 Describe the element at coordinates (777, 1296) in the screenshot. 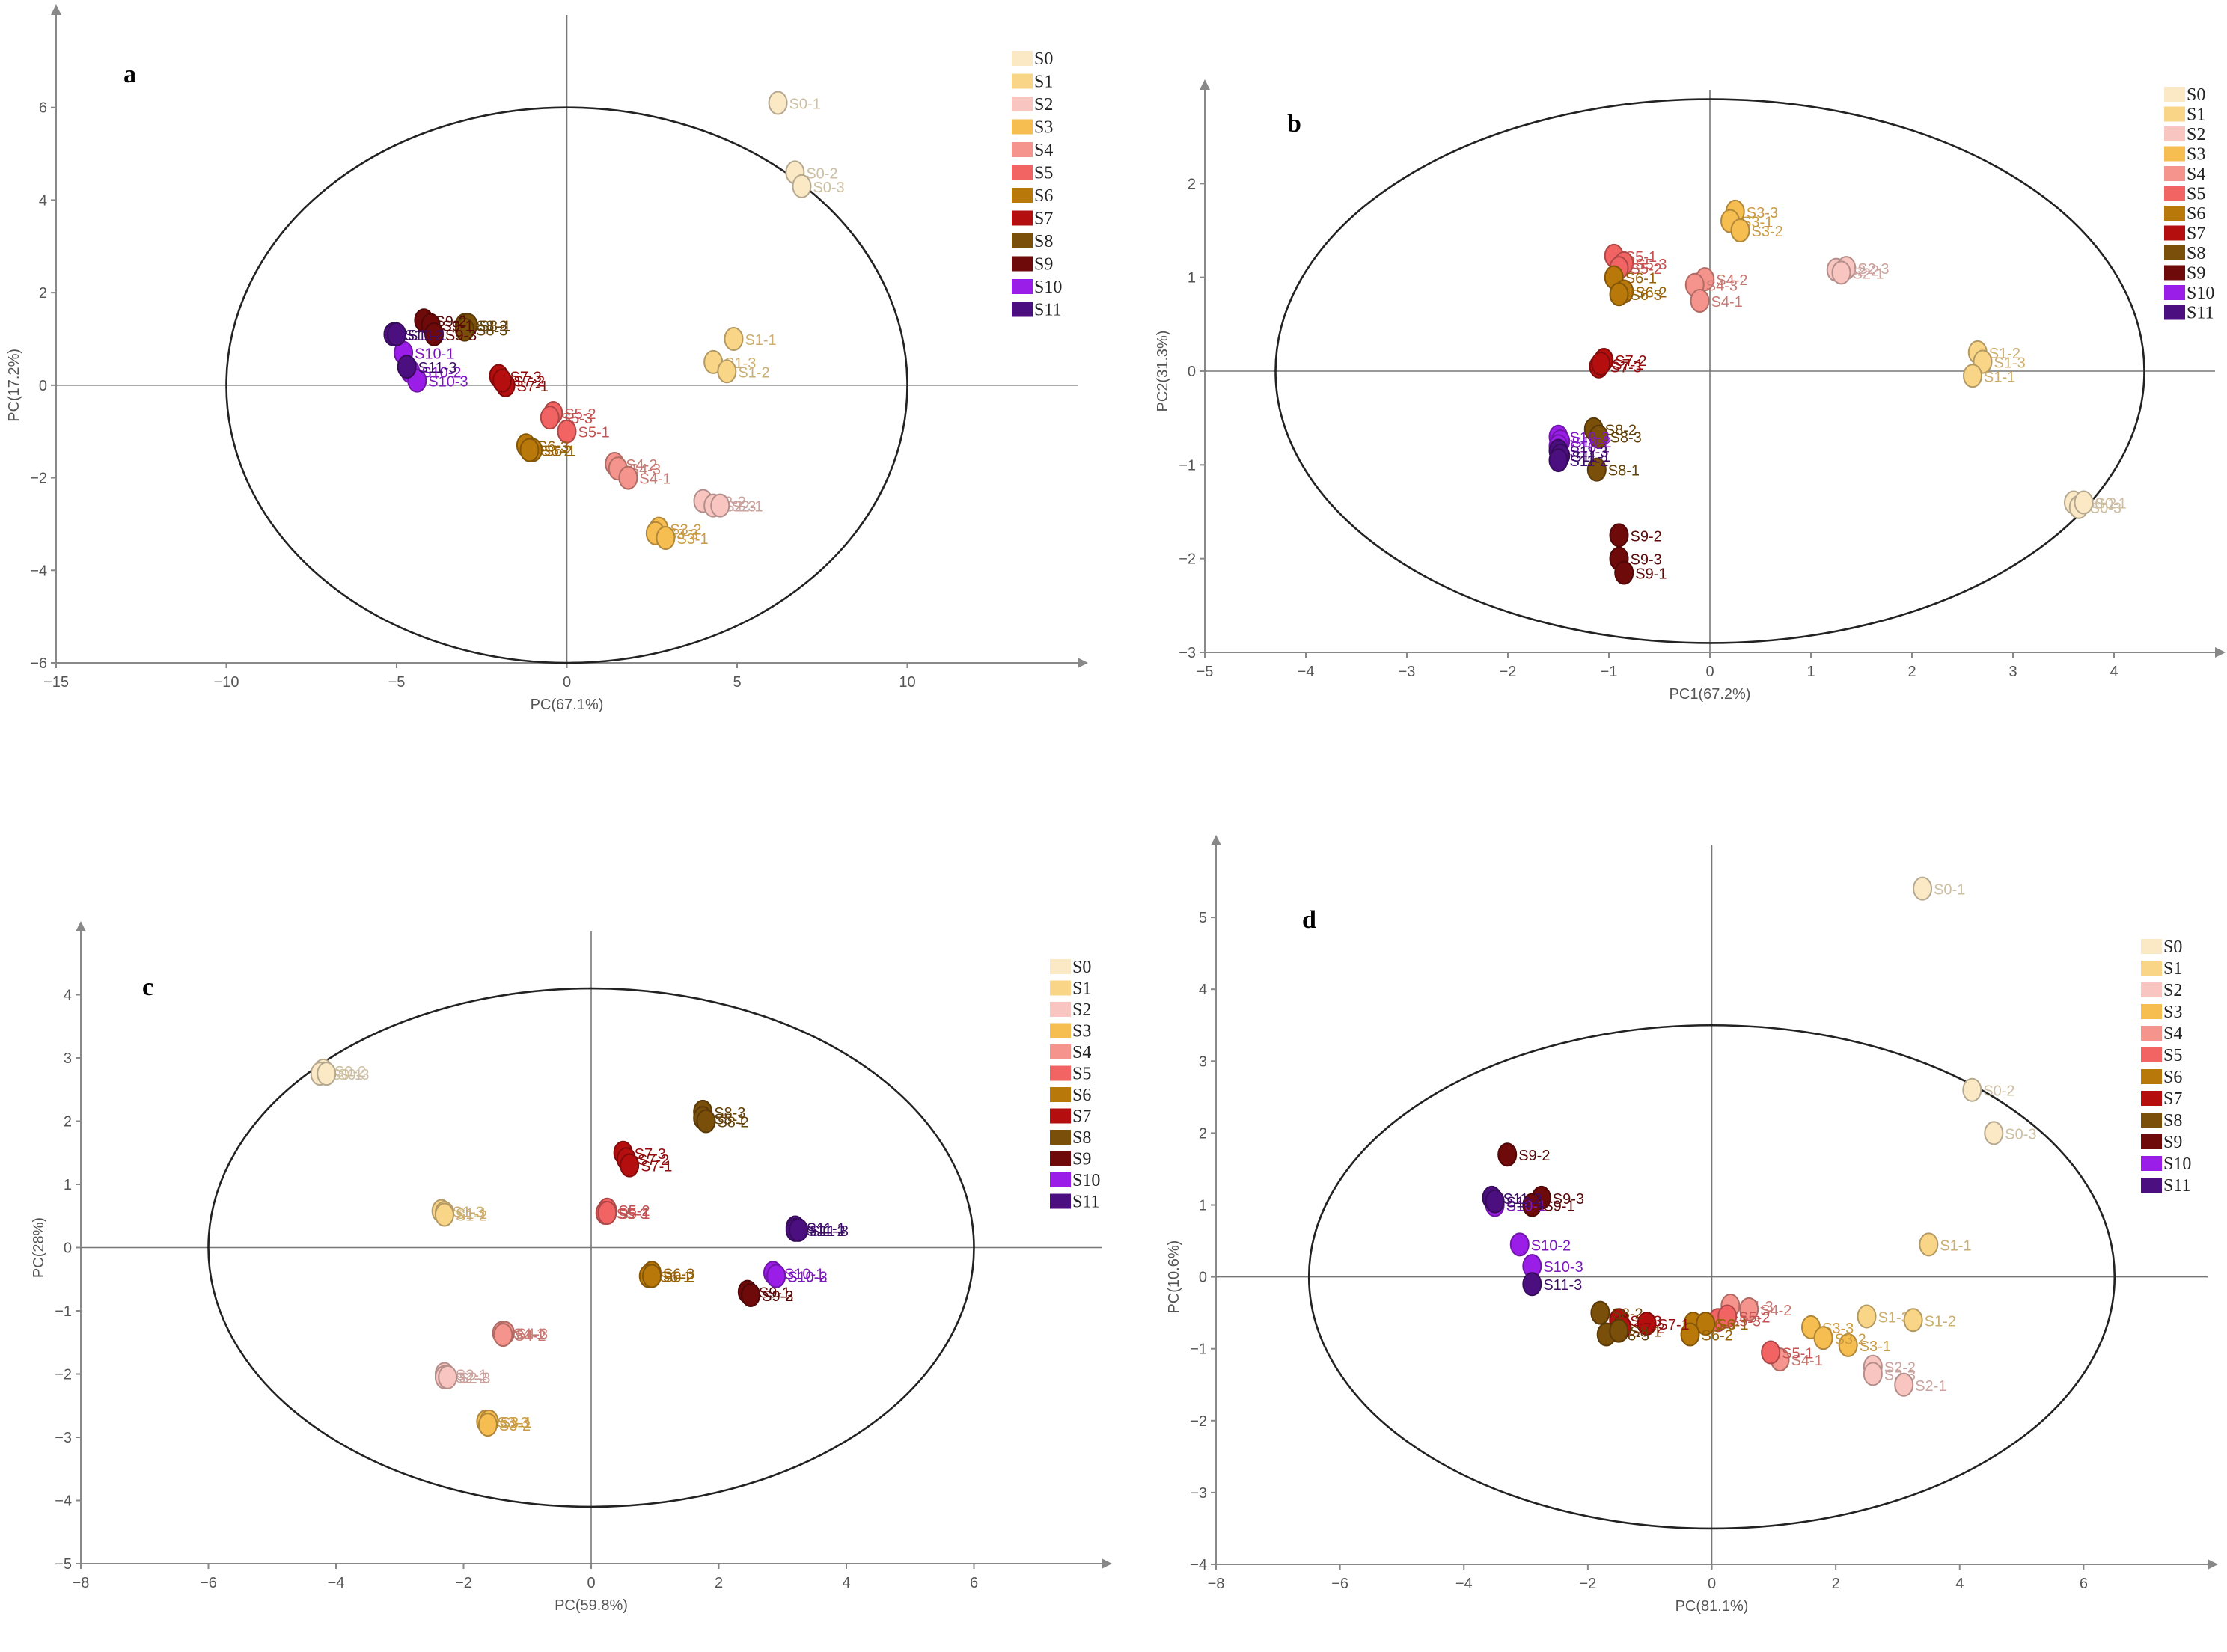

I see `point-label: S9-3` at that location.